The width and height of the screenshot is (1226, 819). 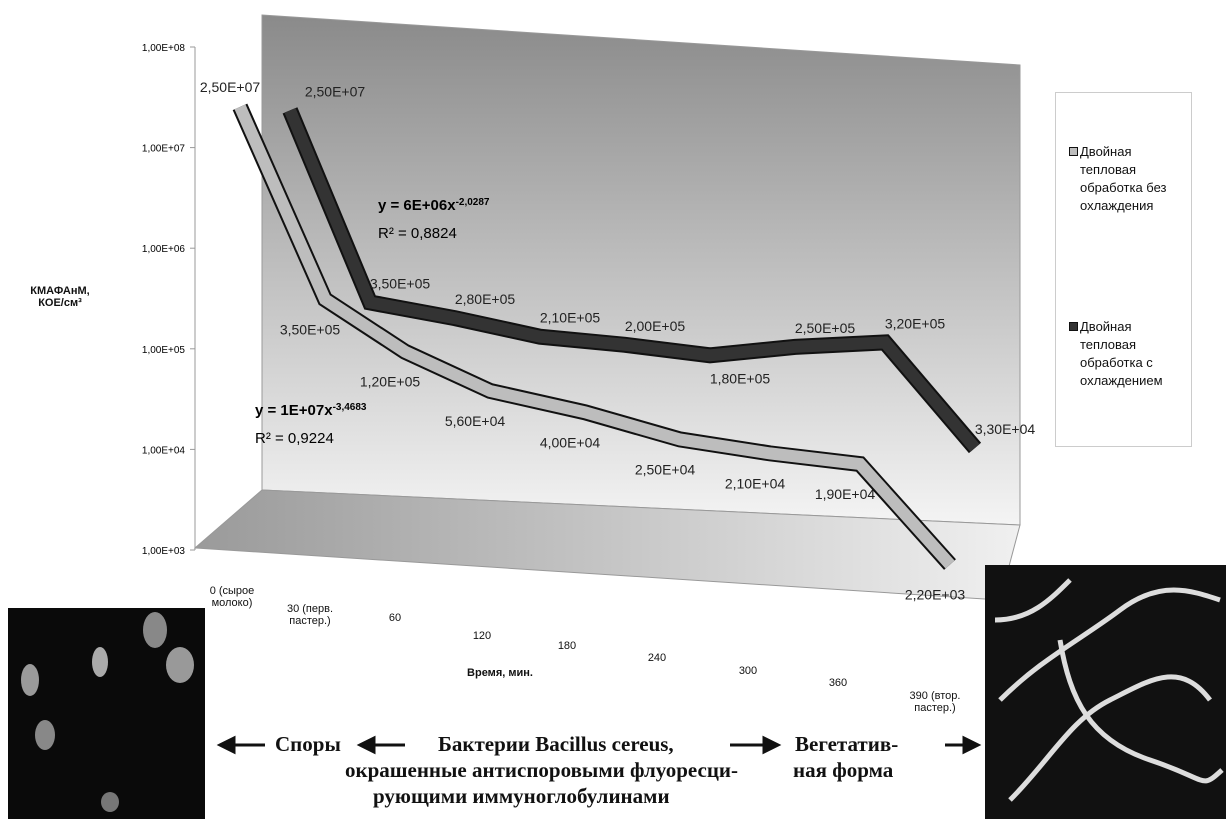 What do you see at coordinates (1105, 692) in the screenshot?
I see `right-photo` at bounding box center [1105, 692].